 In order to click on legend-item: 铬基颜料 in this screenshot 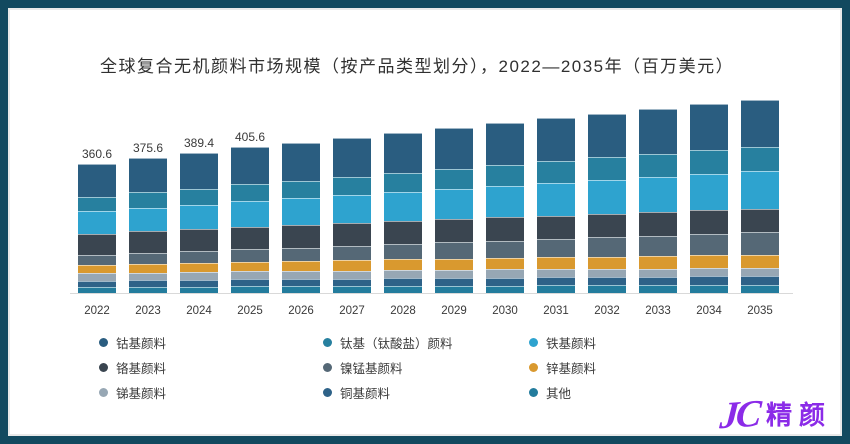, I will do `click(211, 367)`.